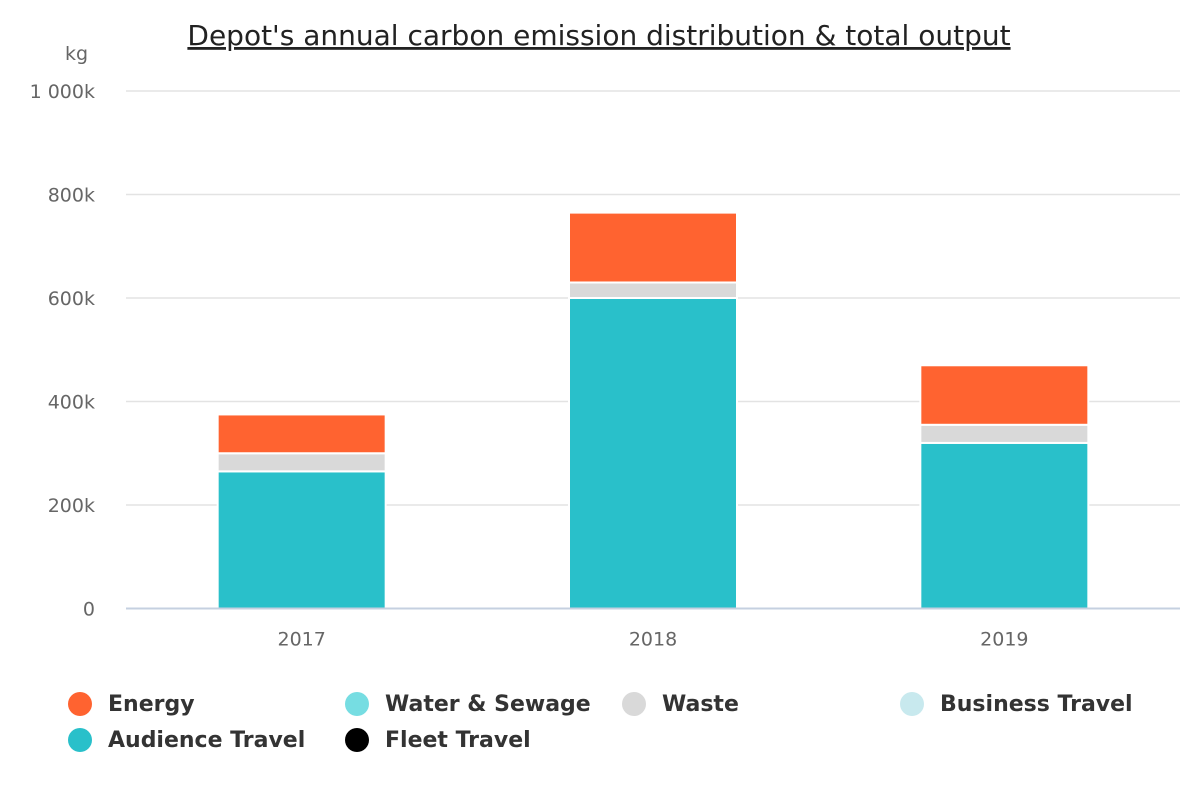 The width and height of the screenshot is (1200, 800). Describe the element at coordinates (151, 704) in the screenshot. I see `legend-label: Energy` at that location.